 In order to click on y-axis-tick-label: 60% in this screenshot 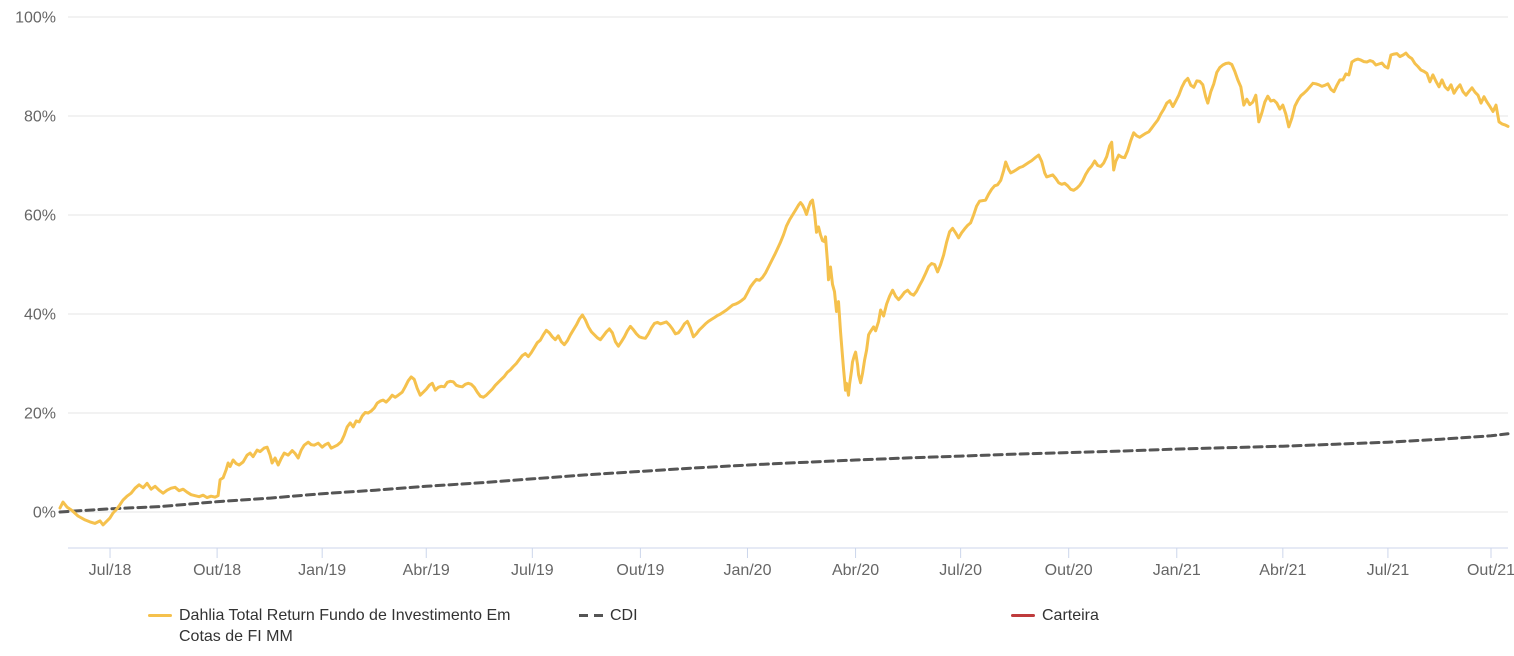, I will do `click(40, 216)`.